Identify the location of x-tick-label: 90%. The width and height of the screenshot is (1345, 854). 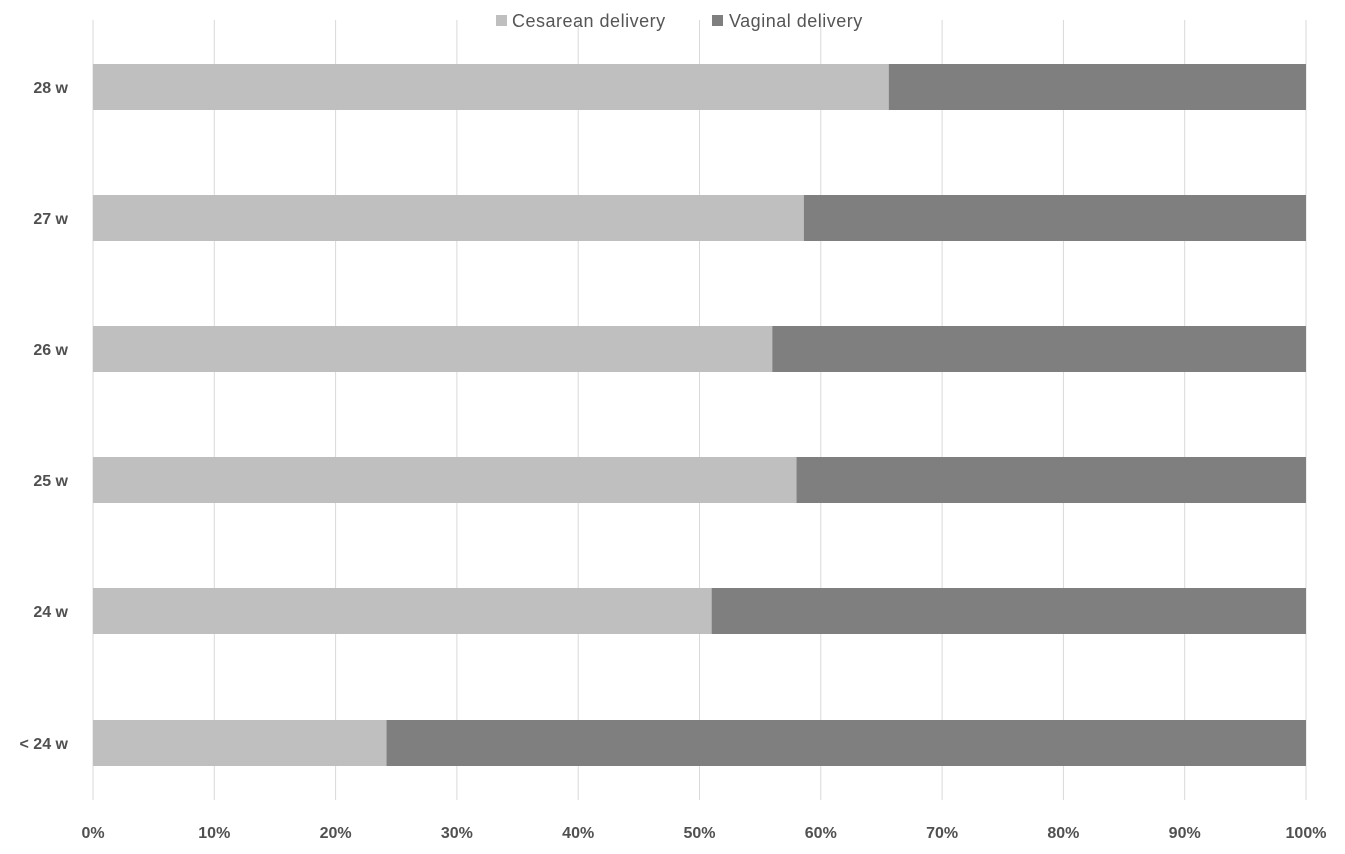
(1185, 833).